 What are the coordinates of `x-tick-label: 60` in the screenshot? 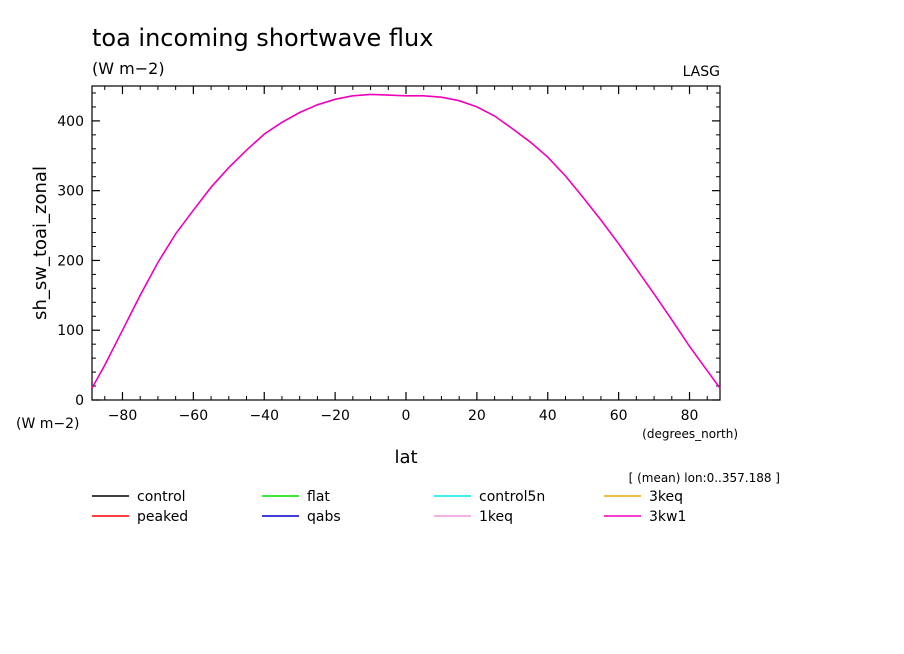 It's located at (619, 416).